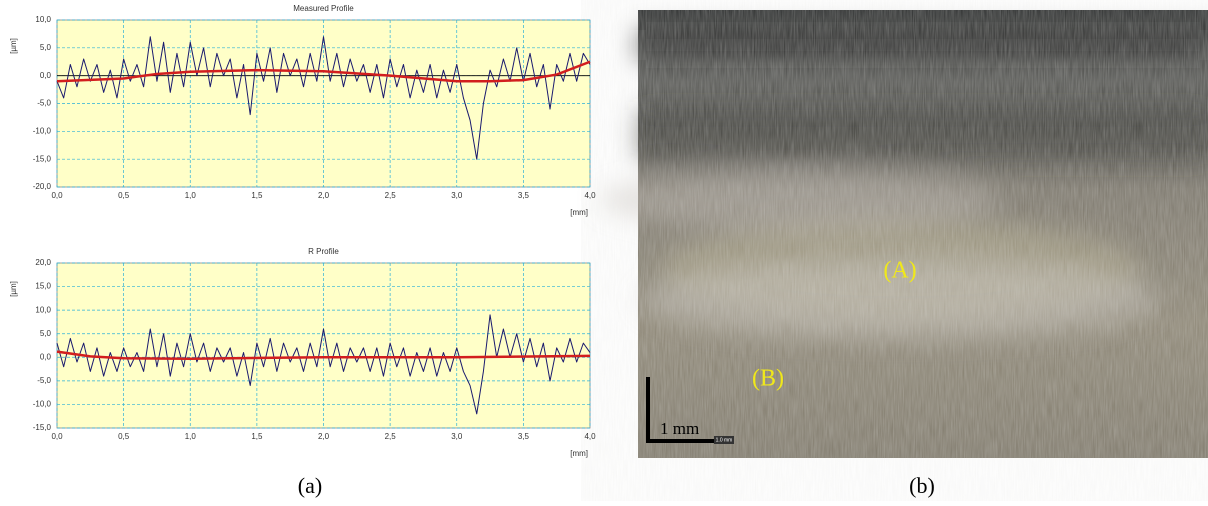 This screenshot has width=1208, height=506. Describe the element at coordinates (43, 286) in the screenshot. I see `y-tick-label: 15,0` at that location.